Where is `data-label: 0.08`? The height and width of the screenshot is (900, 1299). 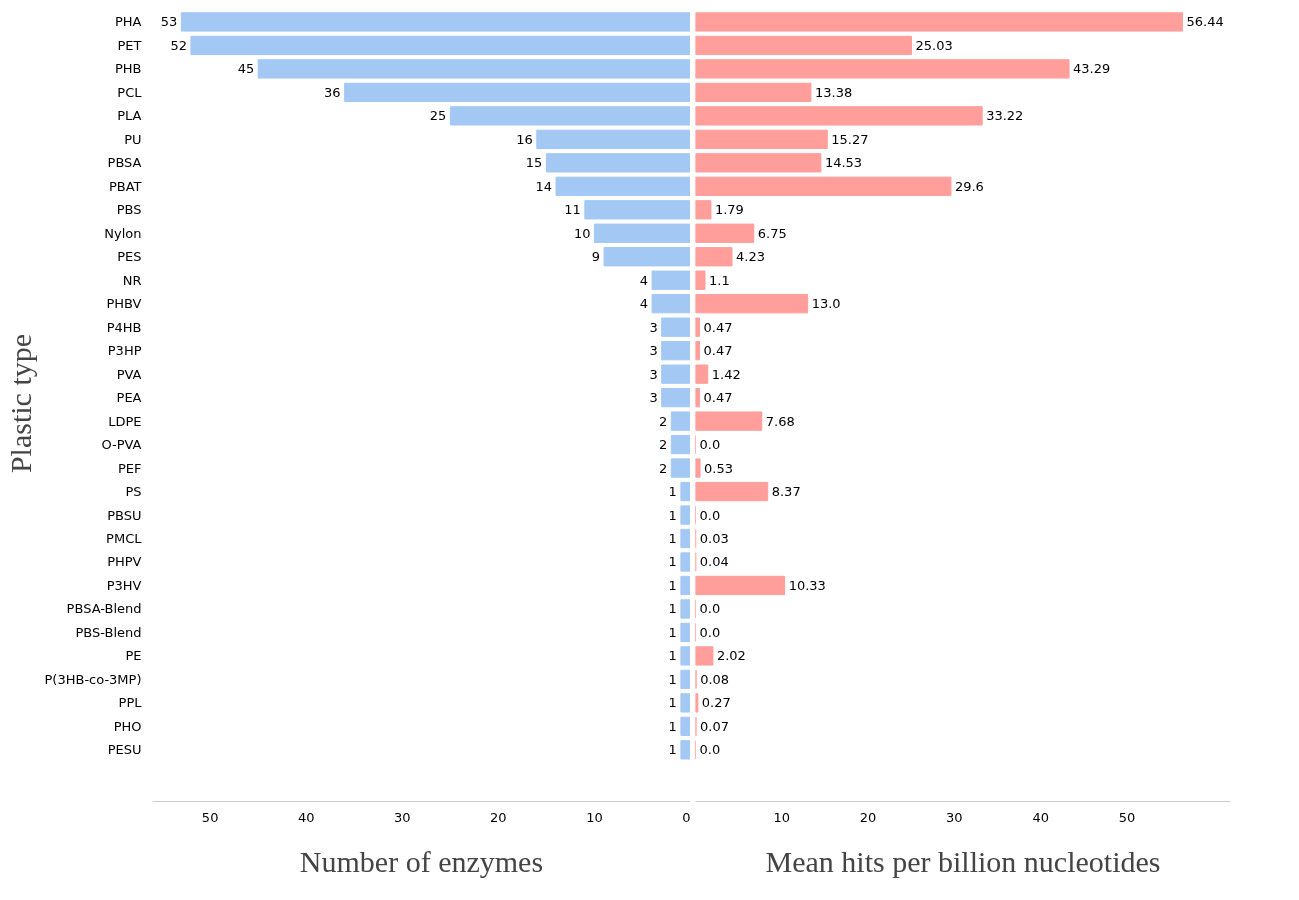 data-label: 0.08 is located at coordinates (715, 679).